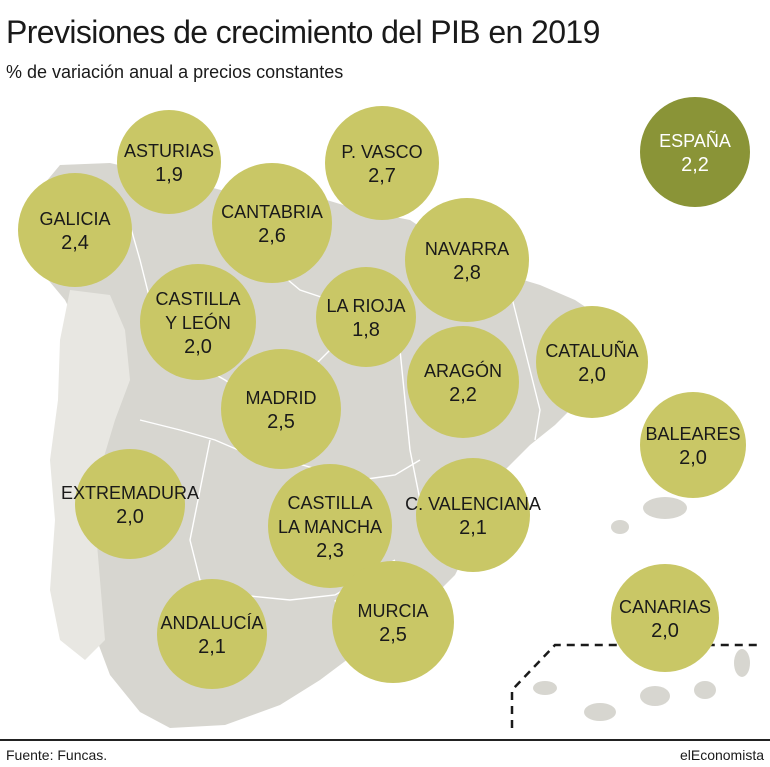  Describe the element at coordinates (272, 212) in the screenshot. I see `region-name: CANTABRIA` at that location.